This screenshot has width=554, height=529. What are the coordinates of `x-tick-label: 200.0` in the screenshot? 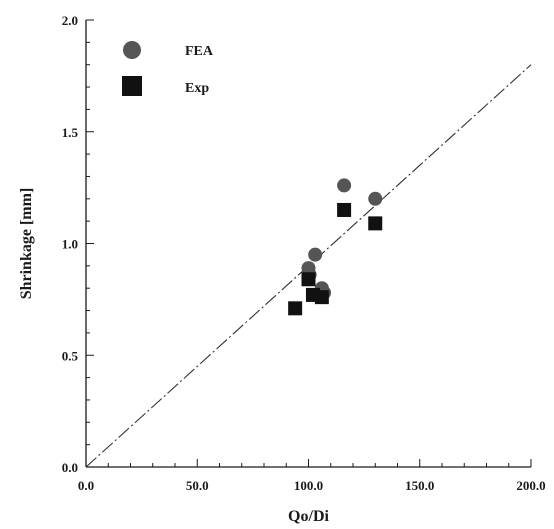 It's located at (530, 485).